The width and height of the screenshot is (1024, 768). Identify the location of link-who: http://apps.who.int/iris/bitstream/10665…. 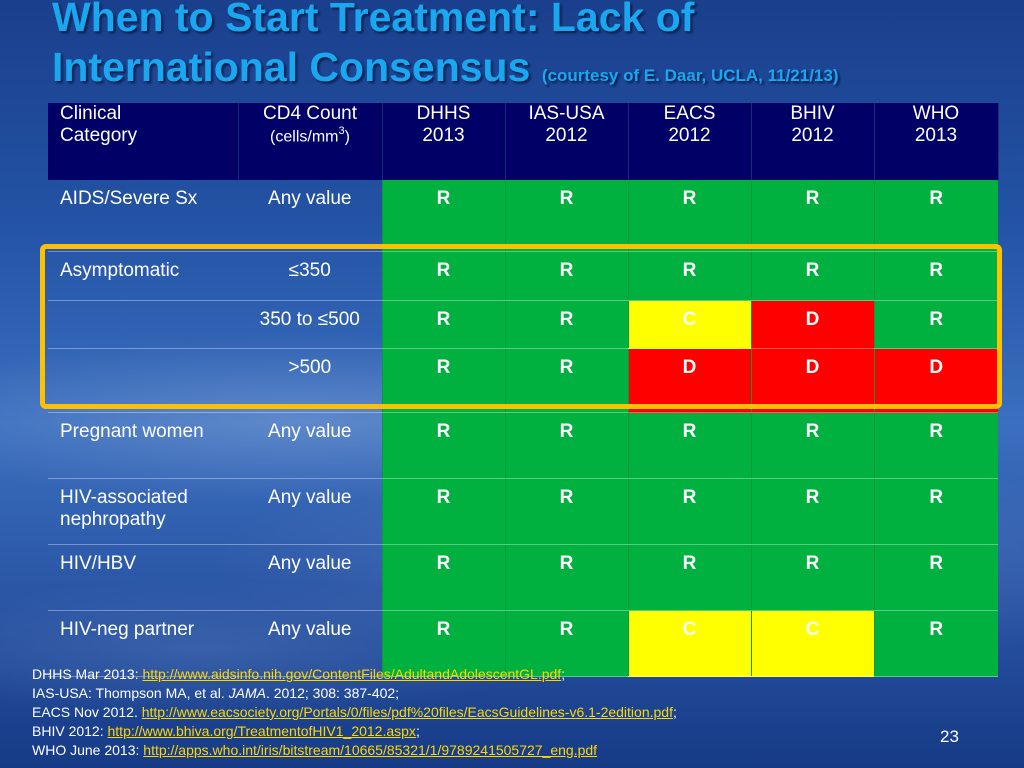
(370, 750).